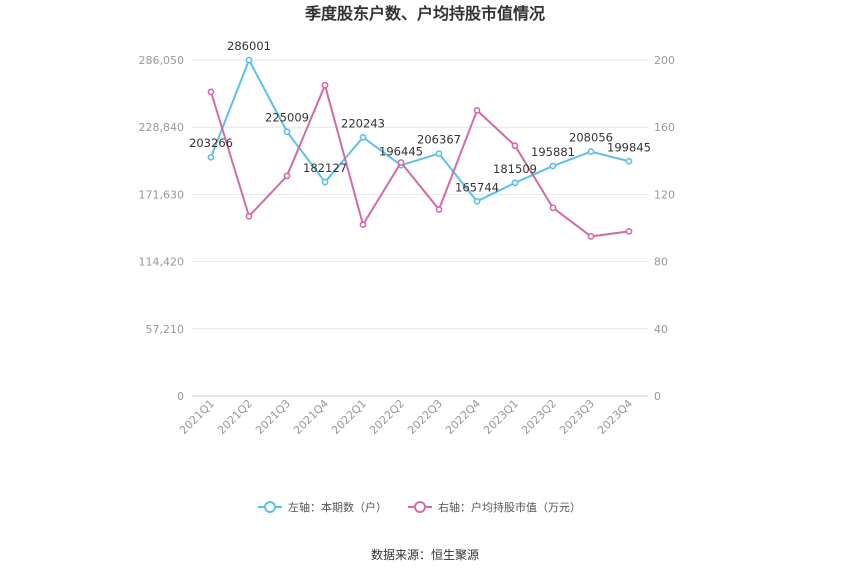  I want to click on data-label: 181509, so click(515, 169).